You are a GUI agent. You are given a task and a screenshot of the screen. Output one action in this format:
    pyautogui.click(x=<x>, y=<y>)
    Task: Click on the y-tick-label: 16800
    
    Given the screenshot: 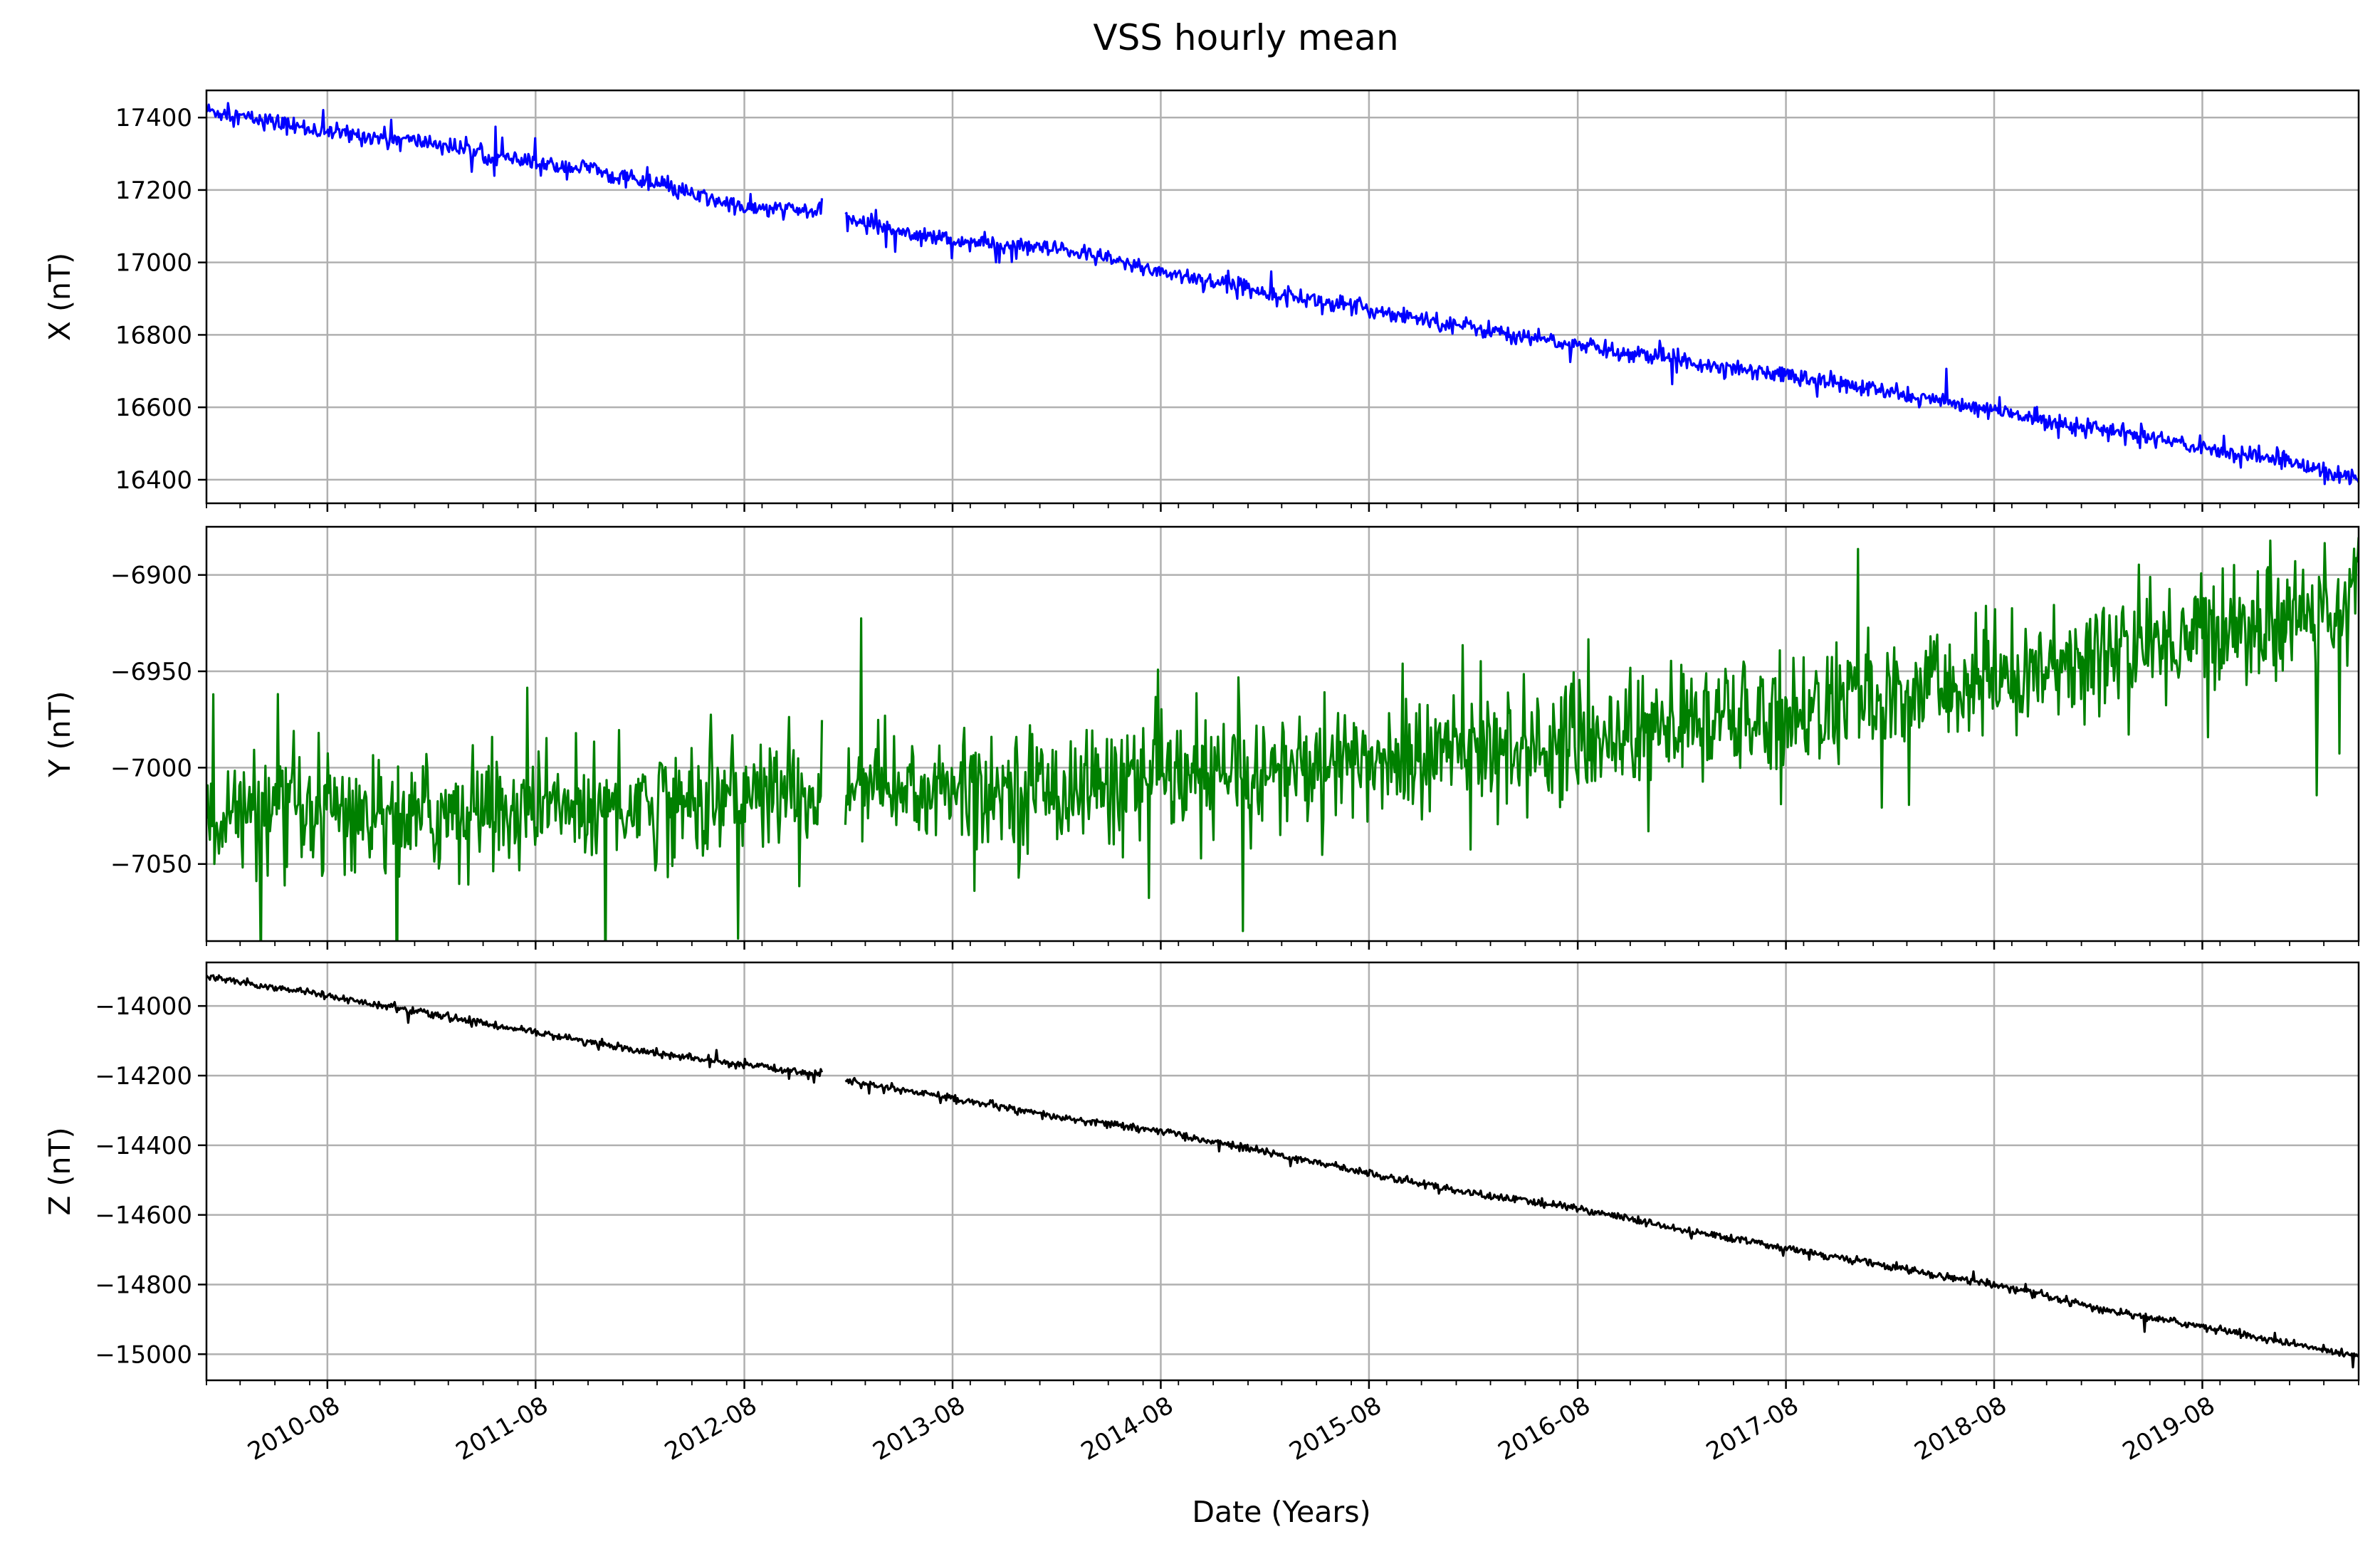 What is the action you would take?
    pyautogui.click(x=153, y=335)
    